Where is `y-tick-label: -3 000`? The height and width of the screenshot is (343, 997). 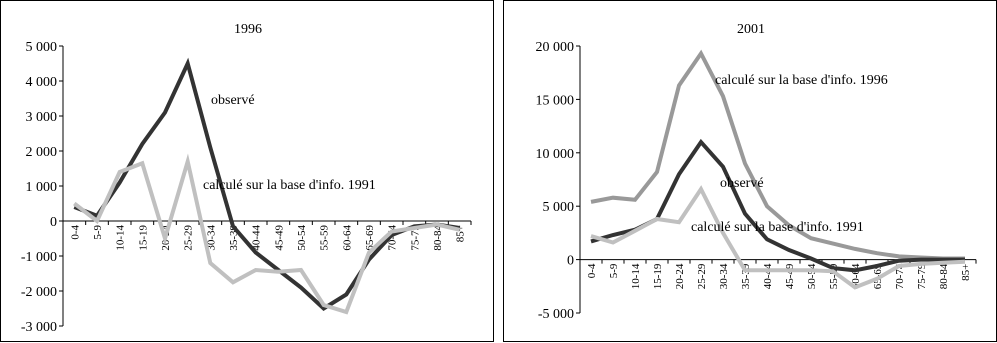
y-tick-label: -3 000 is located at coordinates (39, 327).